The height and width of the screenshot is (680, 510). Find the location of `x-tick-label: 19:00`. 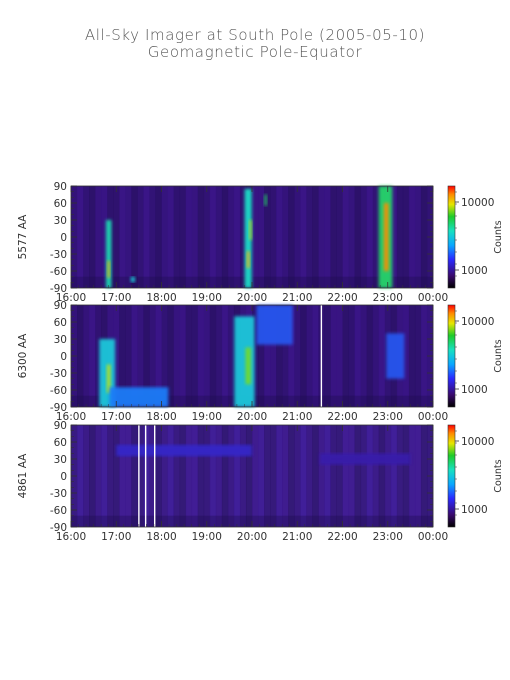

x-tick-label: 19:00 is located at coordinates (207, 298).